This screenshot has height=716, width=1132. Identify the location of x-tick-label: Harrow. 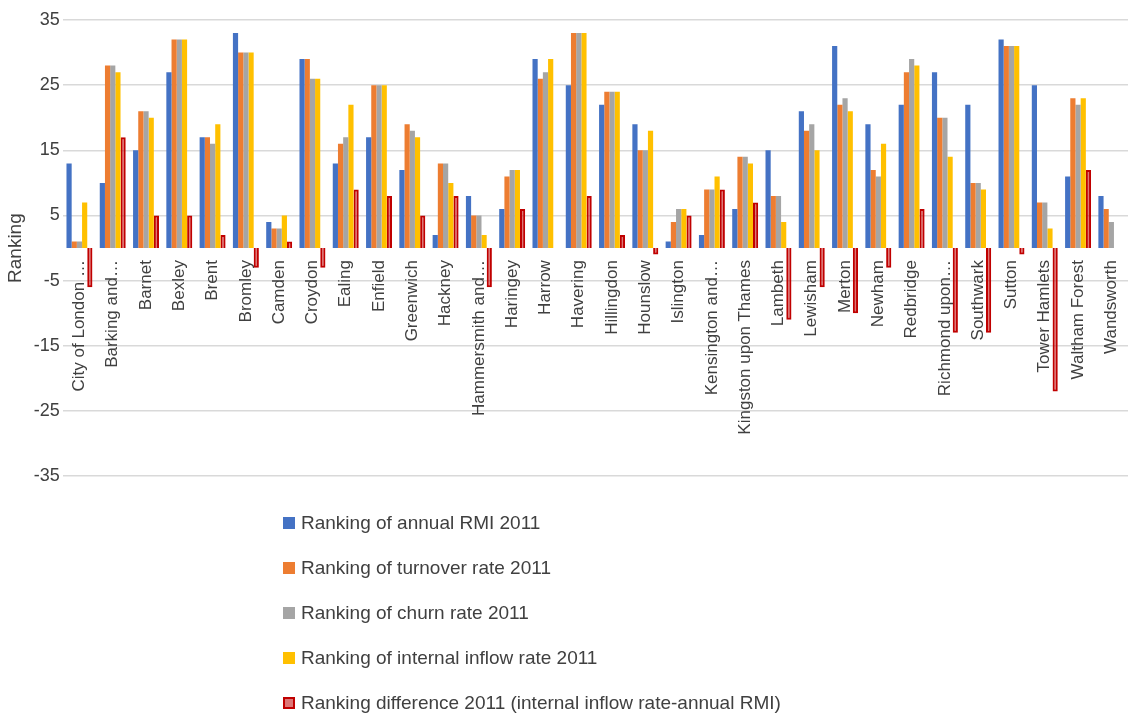
(545, 287).